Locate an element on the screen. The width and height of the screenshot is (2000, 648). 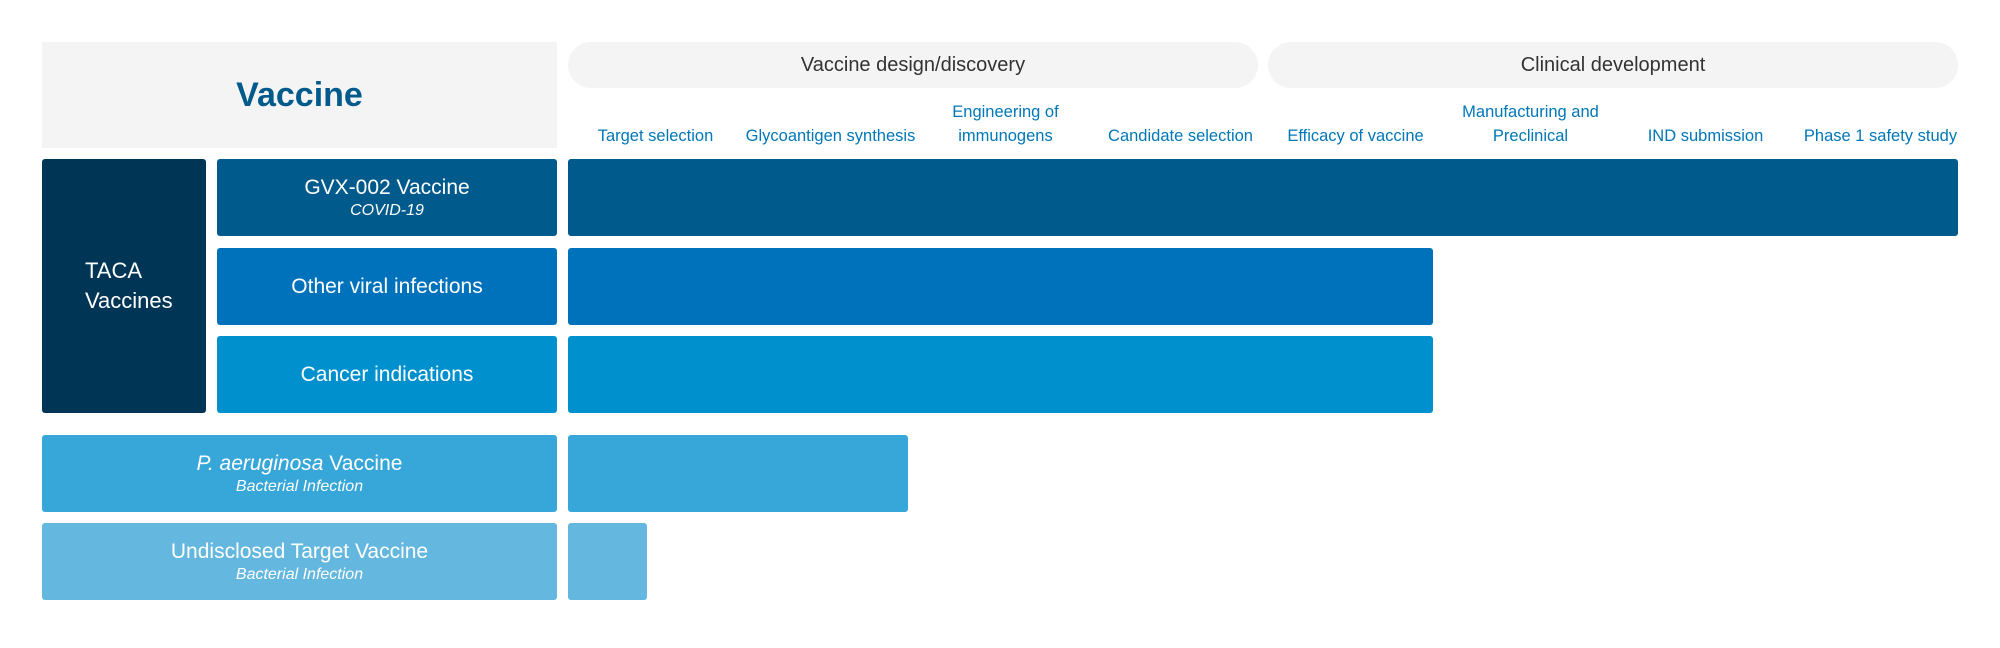
row-name-italic: P. aeruginosa is located at coordinates (260, 463).